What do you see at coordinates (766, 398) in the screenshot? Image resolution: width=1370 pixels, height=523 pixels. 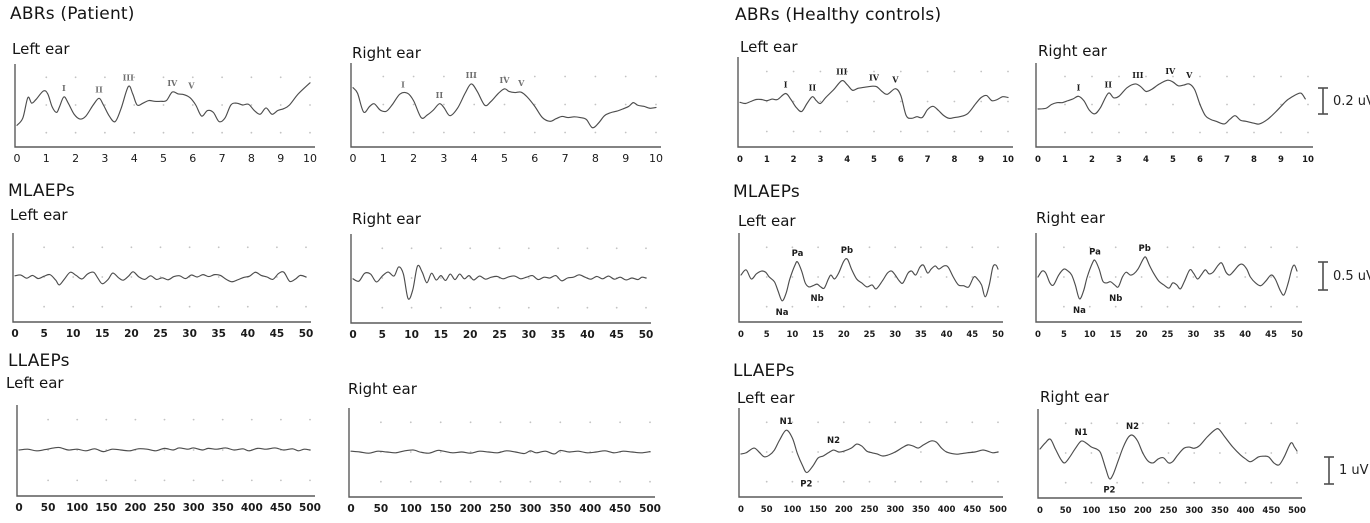 I see `ear-label-controls-llaep-left: Left ear` at bounding box center [766, 398].